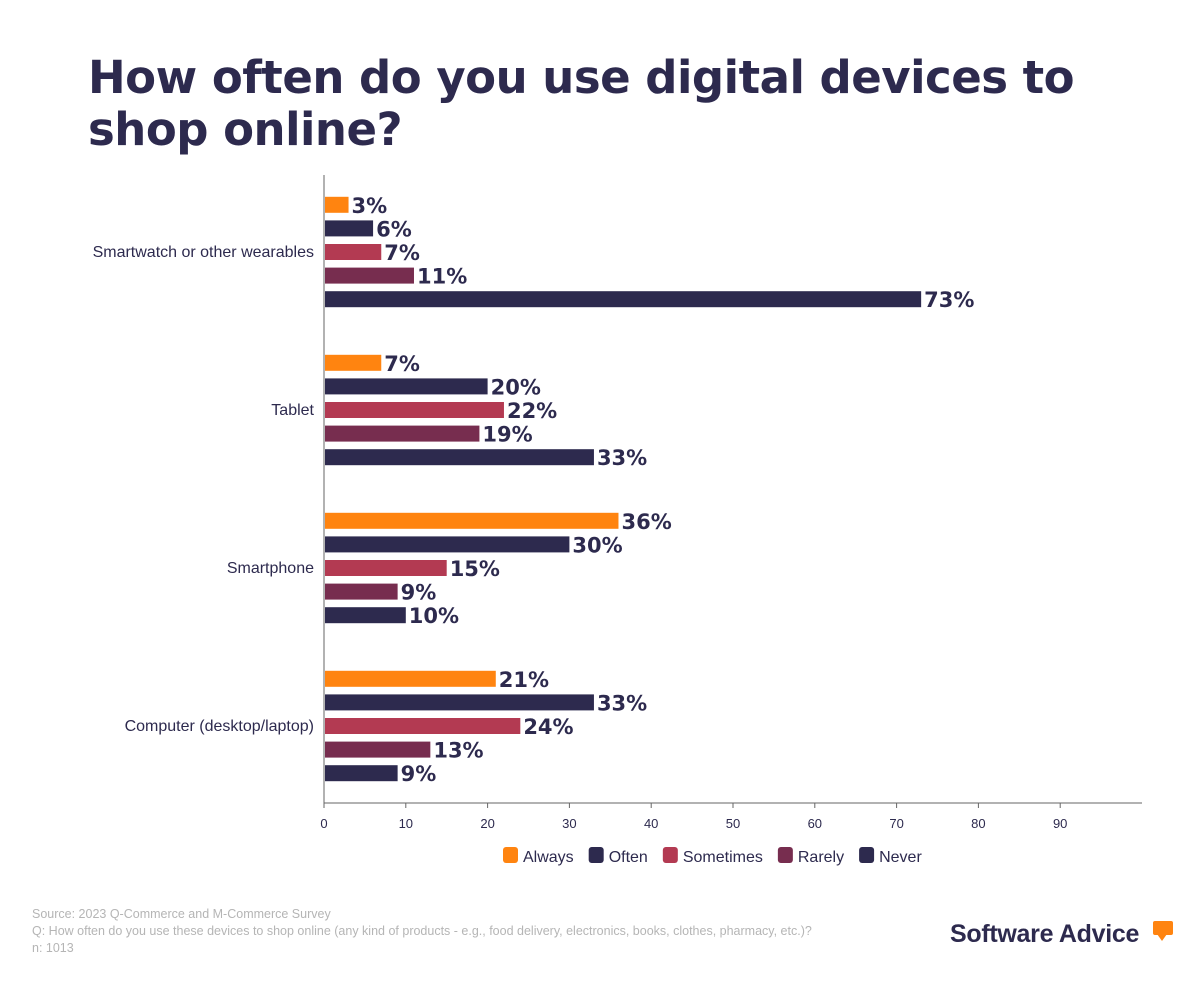  What do you see at coordinates (821, 857) in the screenshot?
I see `legend-label: Rarely` at bounding box center [821, 857].